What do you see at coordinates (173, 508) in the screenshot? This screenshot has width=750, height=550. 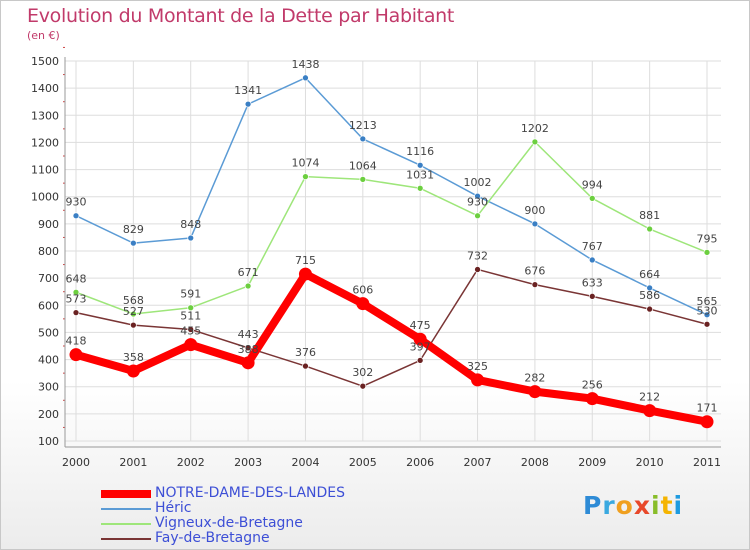 I see `legend-label: Héric` at bounding box center [173, 508].